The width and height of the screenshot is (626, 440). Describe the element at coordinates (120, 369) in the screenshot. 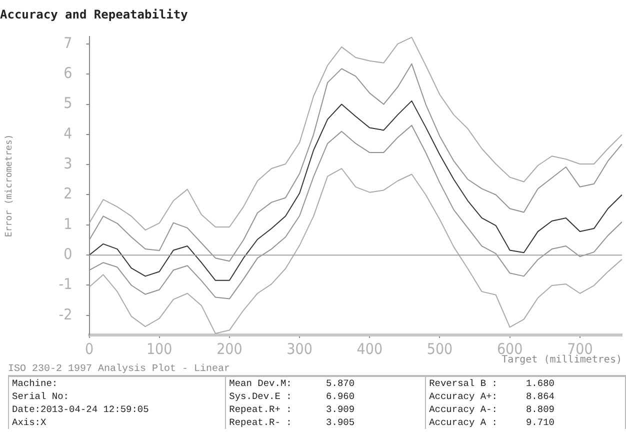

I see `text: ISO 230-2 1997 Analysis Plot - Linear` at that location.